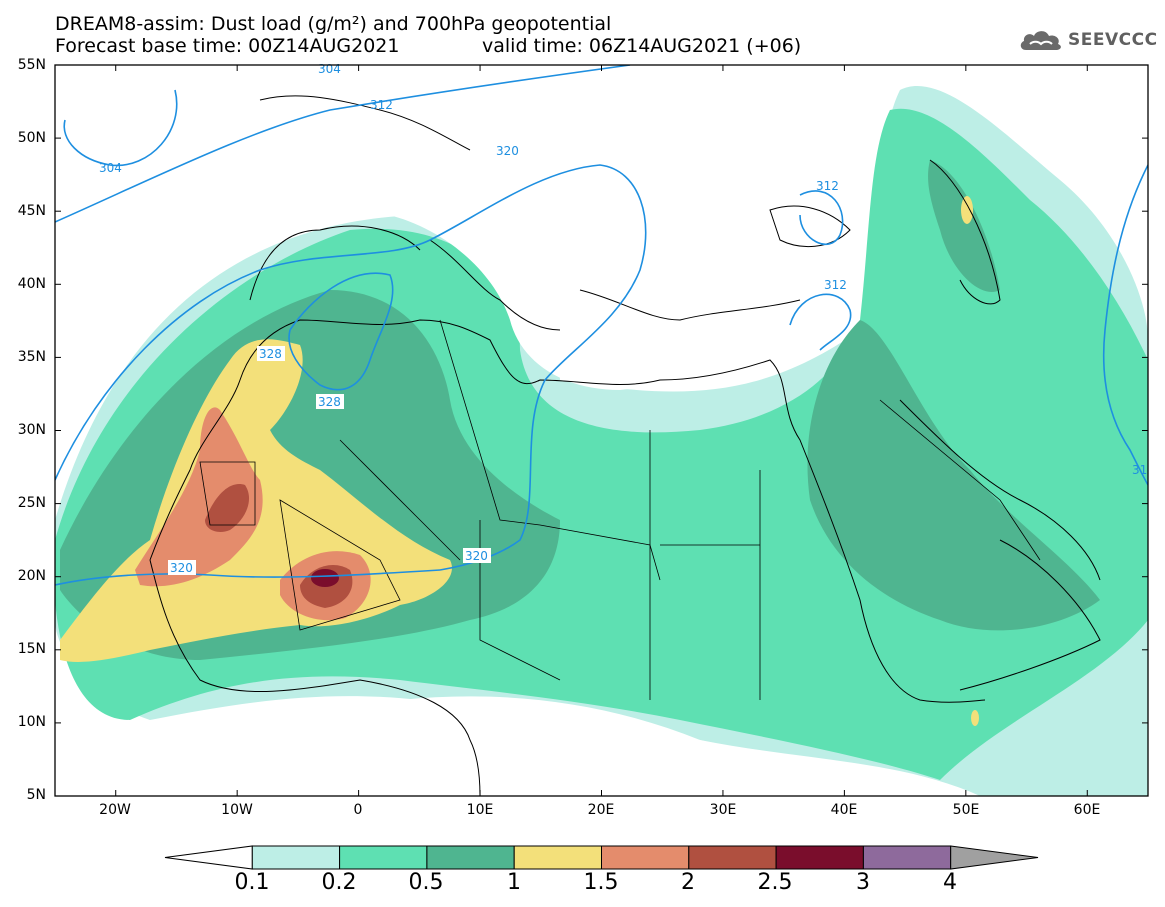  What do you see at coordinates (1113, 40) in the screenshot?
I see `logo-text: SEEVCCC` at bounding box center [1113, 40].